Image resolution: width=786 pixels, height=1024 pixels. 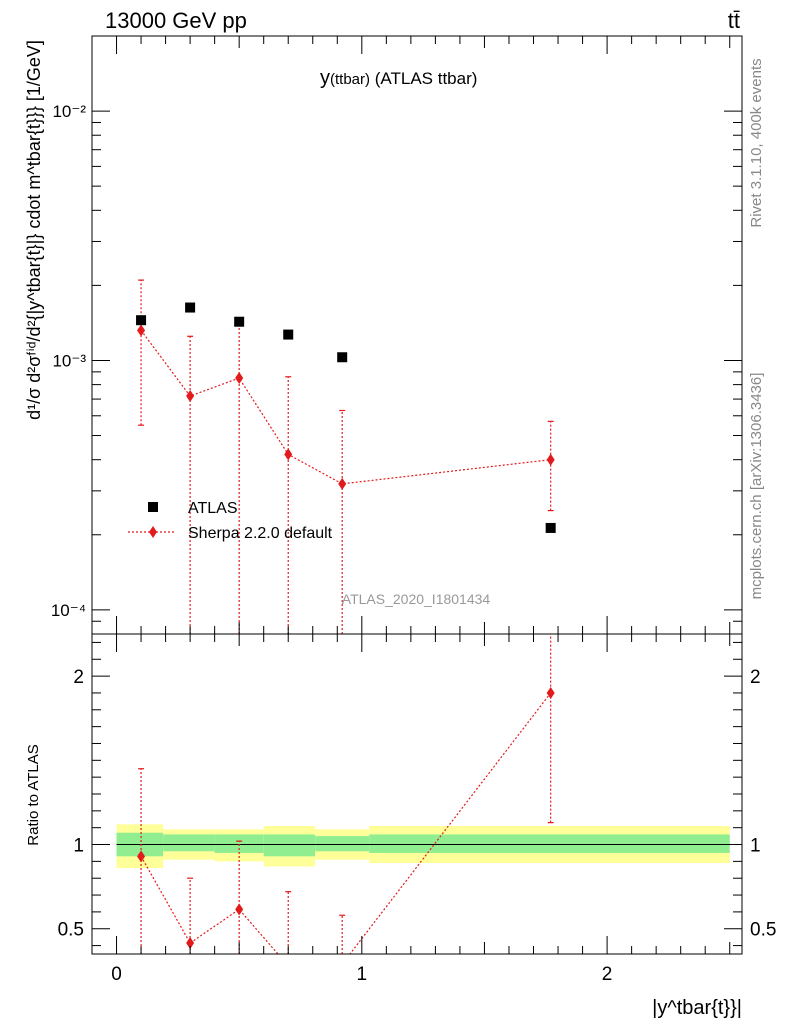 I want to click on x-axis-label: |y^tbar{t}}|, so click(x=697, y=1008).